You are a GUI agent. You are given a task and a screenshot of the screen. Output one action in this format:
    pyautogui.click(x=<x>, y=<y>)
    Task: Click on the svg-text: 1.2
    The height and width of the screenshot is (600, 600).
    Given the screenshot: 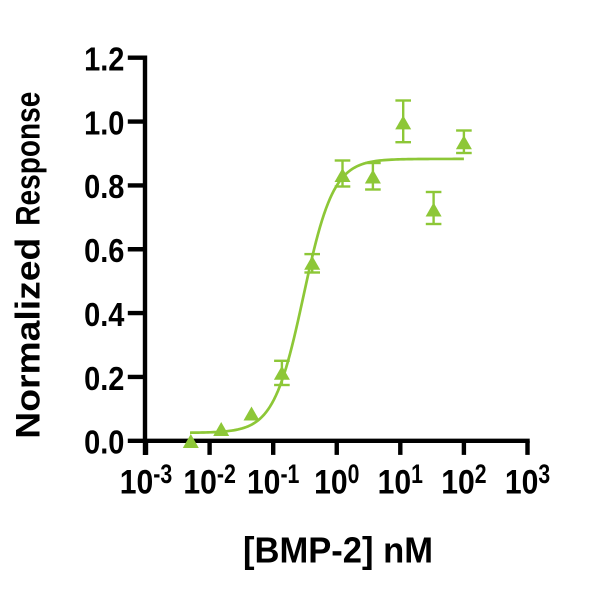 What is the action you would take?
    pyautogui.click(x=104, y=59)
    